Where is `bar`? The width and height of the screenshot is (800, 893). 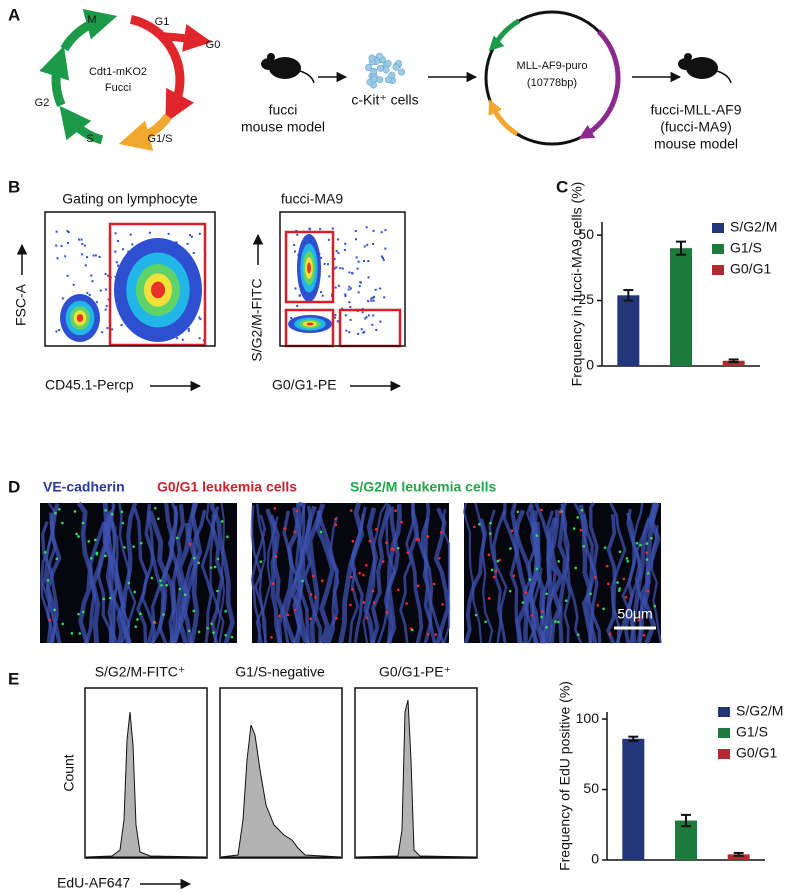
bar is located at coordinates (633, 799).